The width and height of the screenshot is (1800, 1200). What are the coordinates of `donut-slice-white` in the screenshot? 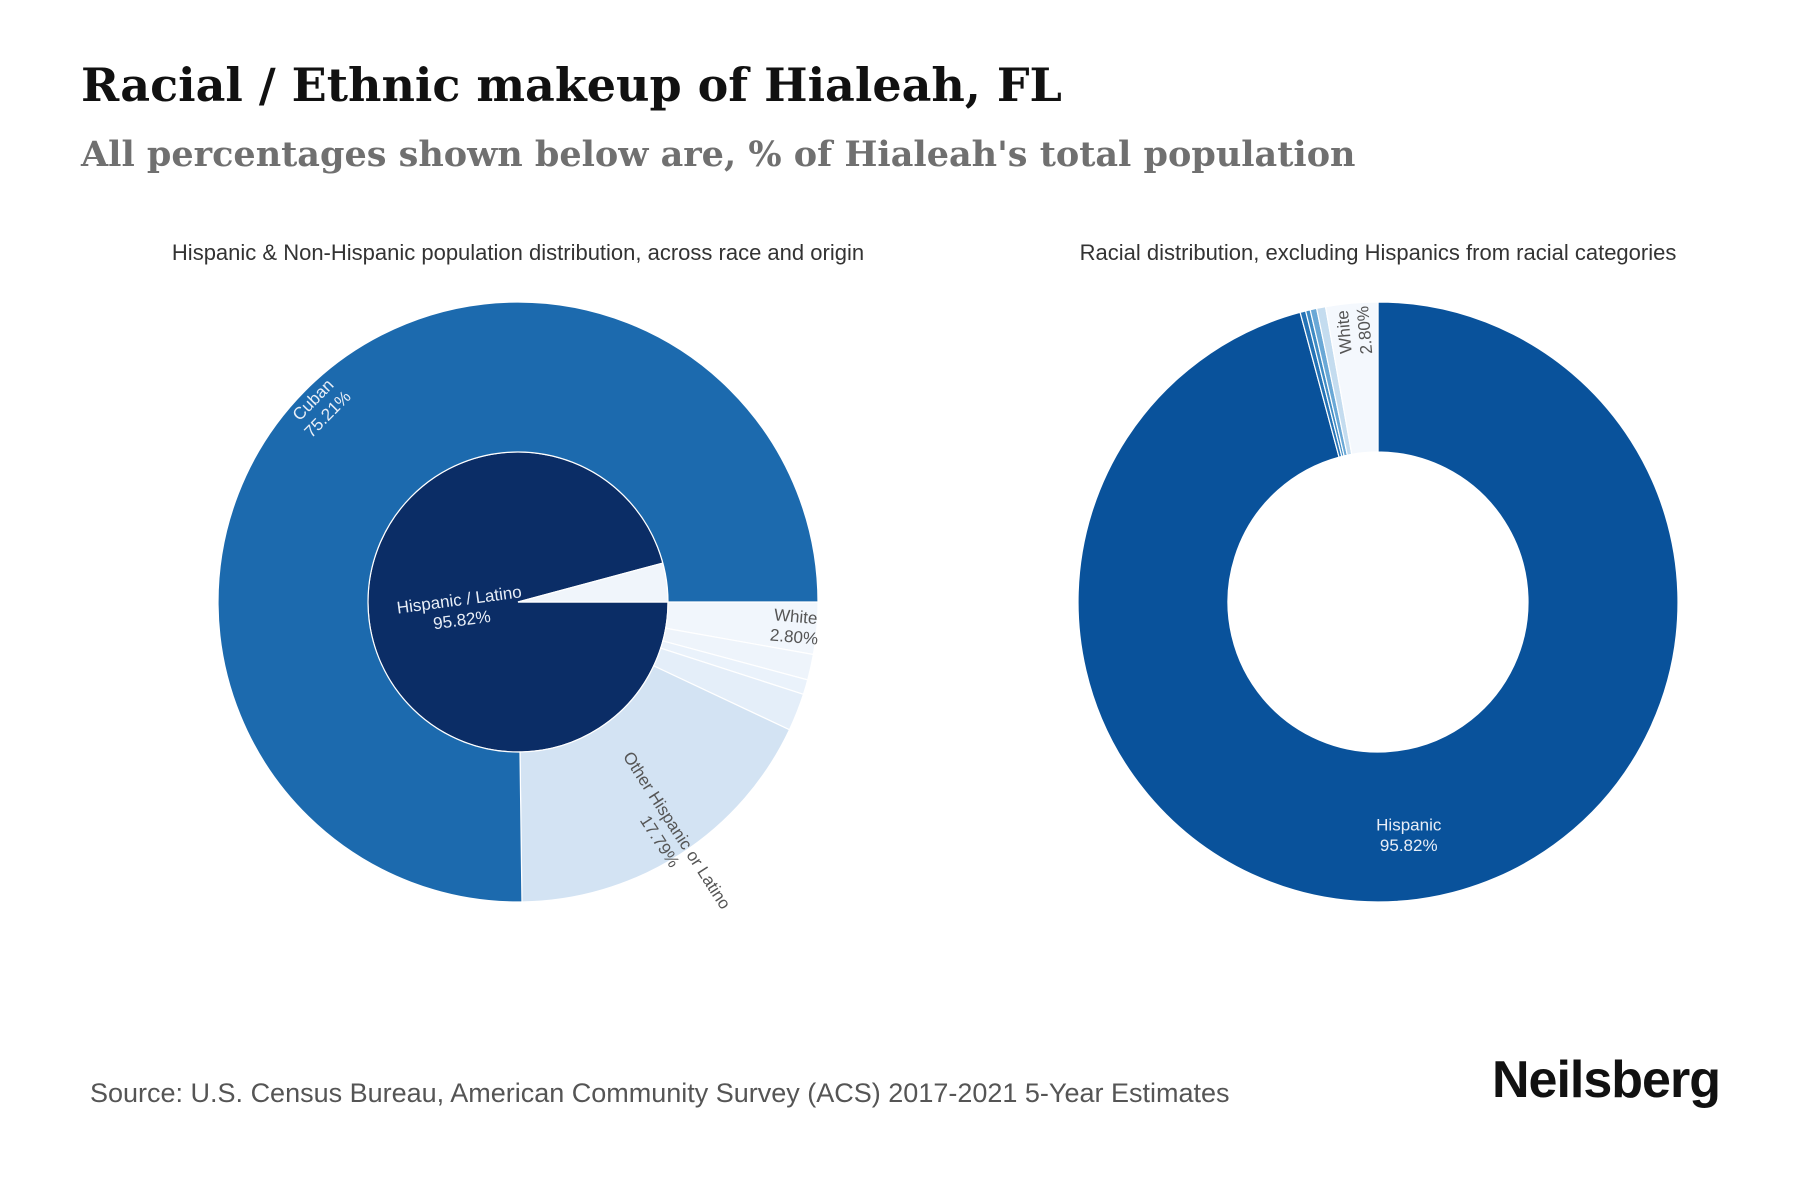 It's located at (1351, 378).